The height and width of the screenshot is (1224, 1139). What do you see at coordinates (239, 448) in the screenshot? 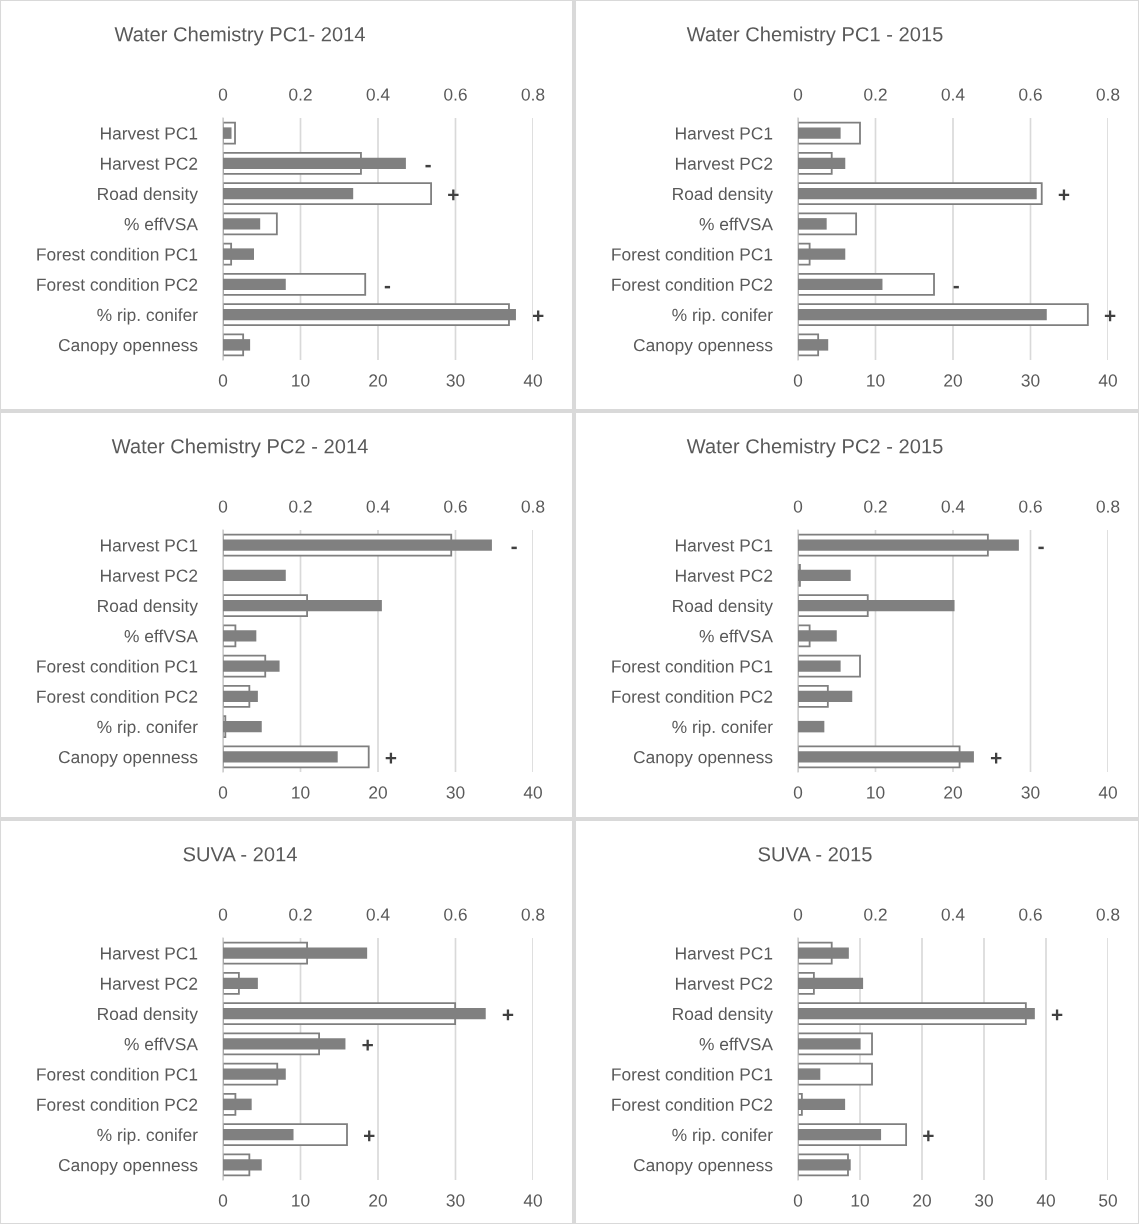
I see `chart-title: Water Chemistry PC2 - 2014` at bounding box center [239, 448].